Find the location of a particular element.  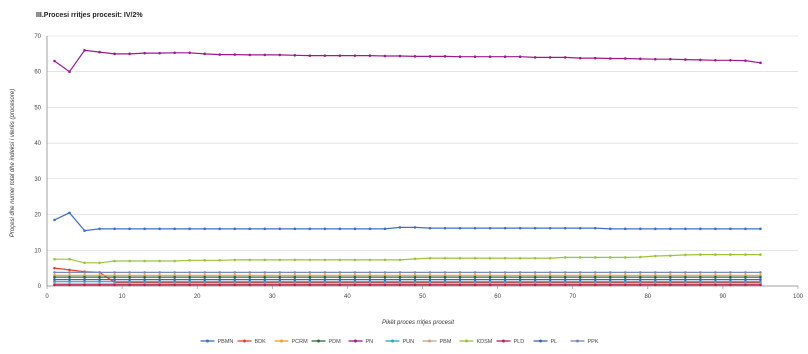

y-tick-label: 0 is located at coordinates (40, 287).